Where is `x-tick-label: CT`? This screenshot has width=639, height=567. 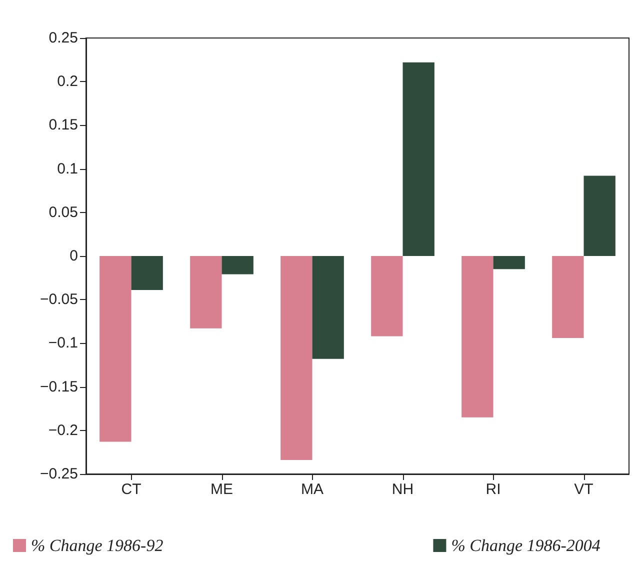 x-tick-label: CT is located at coordinates (131, 489).